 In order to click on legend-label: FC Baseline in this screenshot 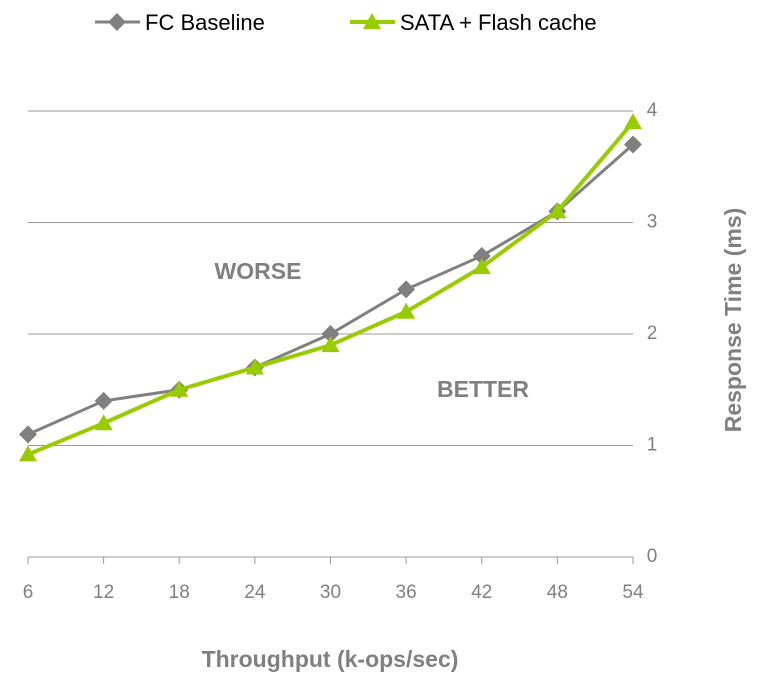, I will do `click(205, 22)`.